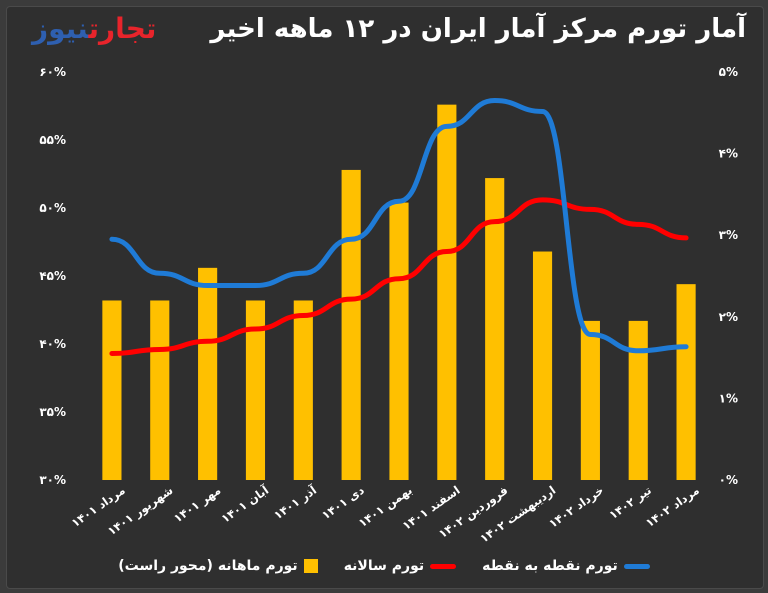  I want to click on left-axis-tick-label: ۳۰%, so click(52, 480).